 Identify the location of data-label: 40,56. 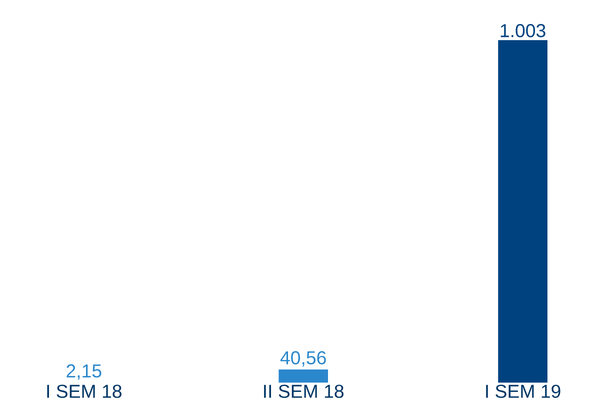
(303, 359).